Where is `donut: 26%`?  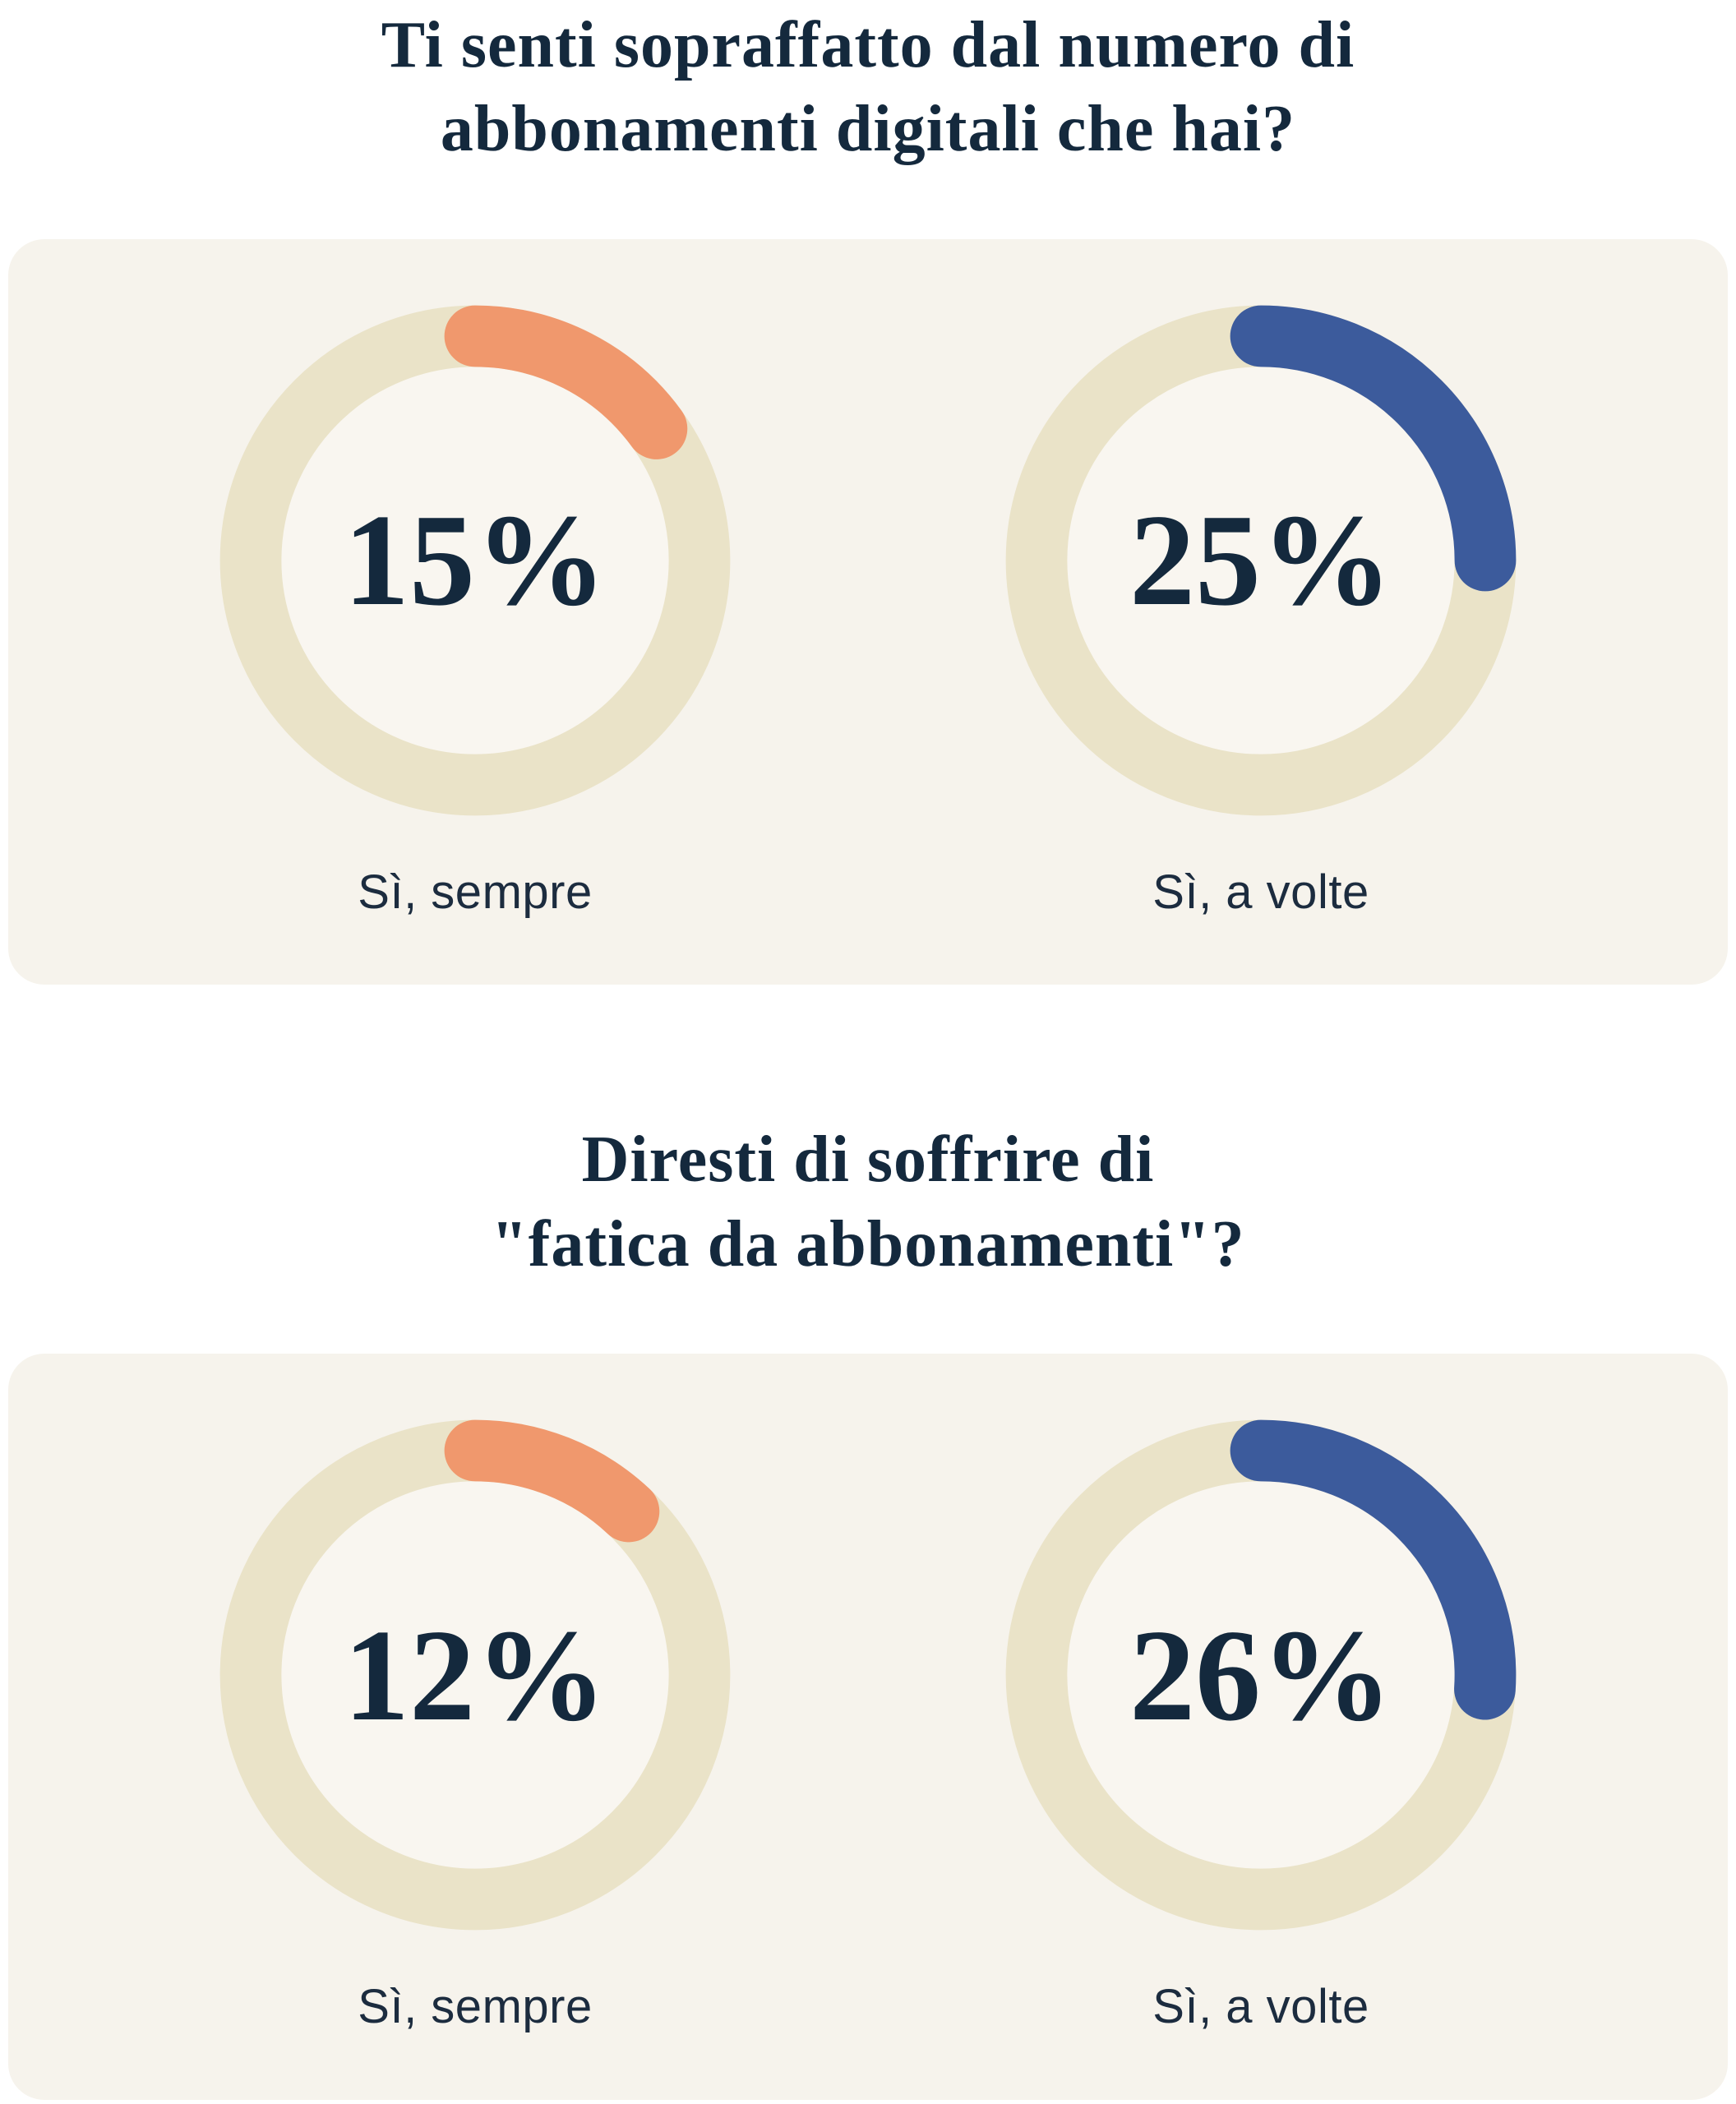 donut: 26% is located at coordinates (1261, 1675).